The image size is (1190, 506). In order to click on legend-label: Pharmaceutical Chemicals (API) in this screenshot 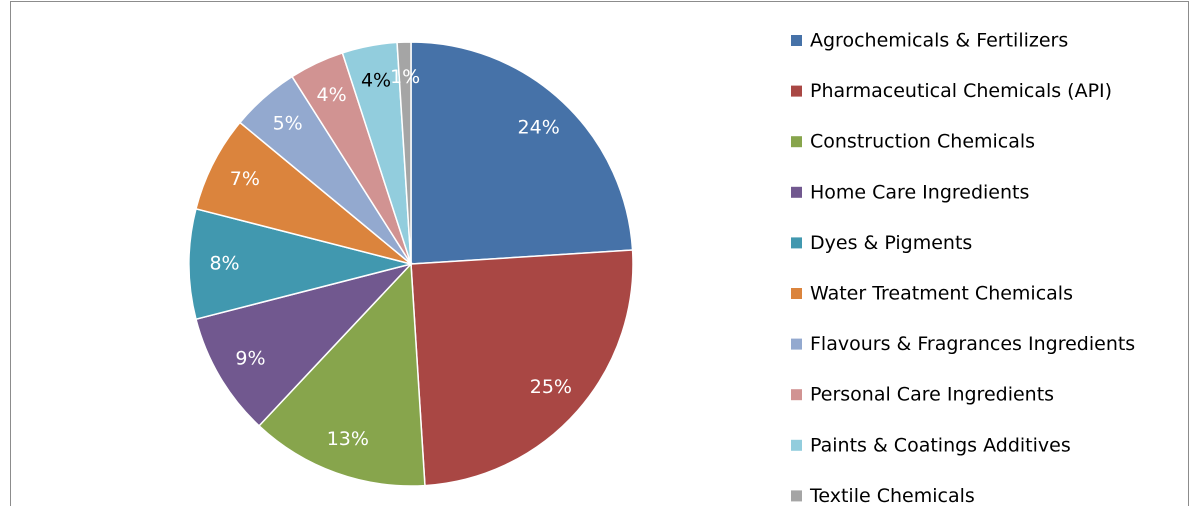, I will do `click(961, 91)`.